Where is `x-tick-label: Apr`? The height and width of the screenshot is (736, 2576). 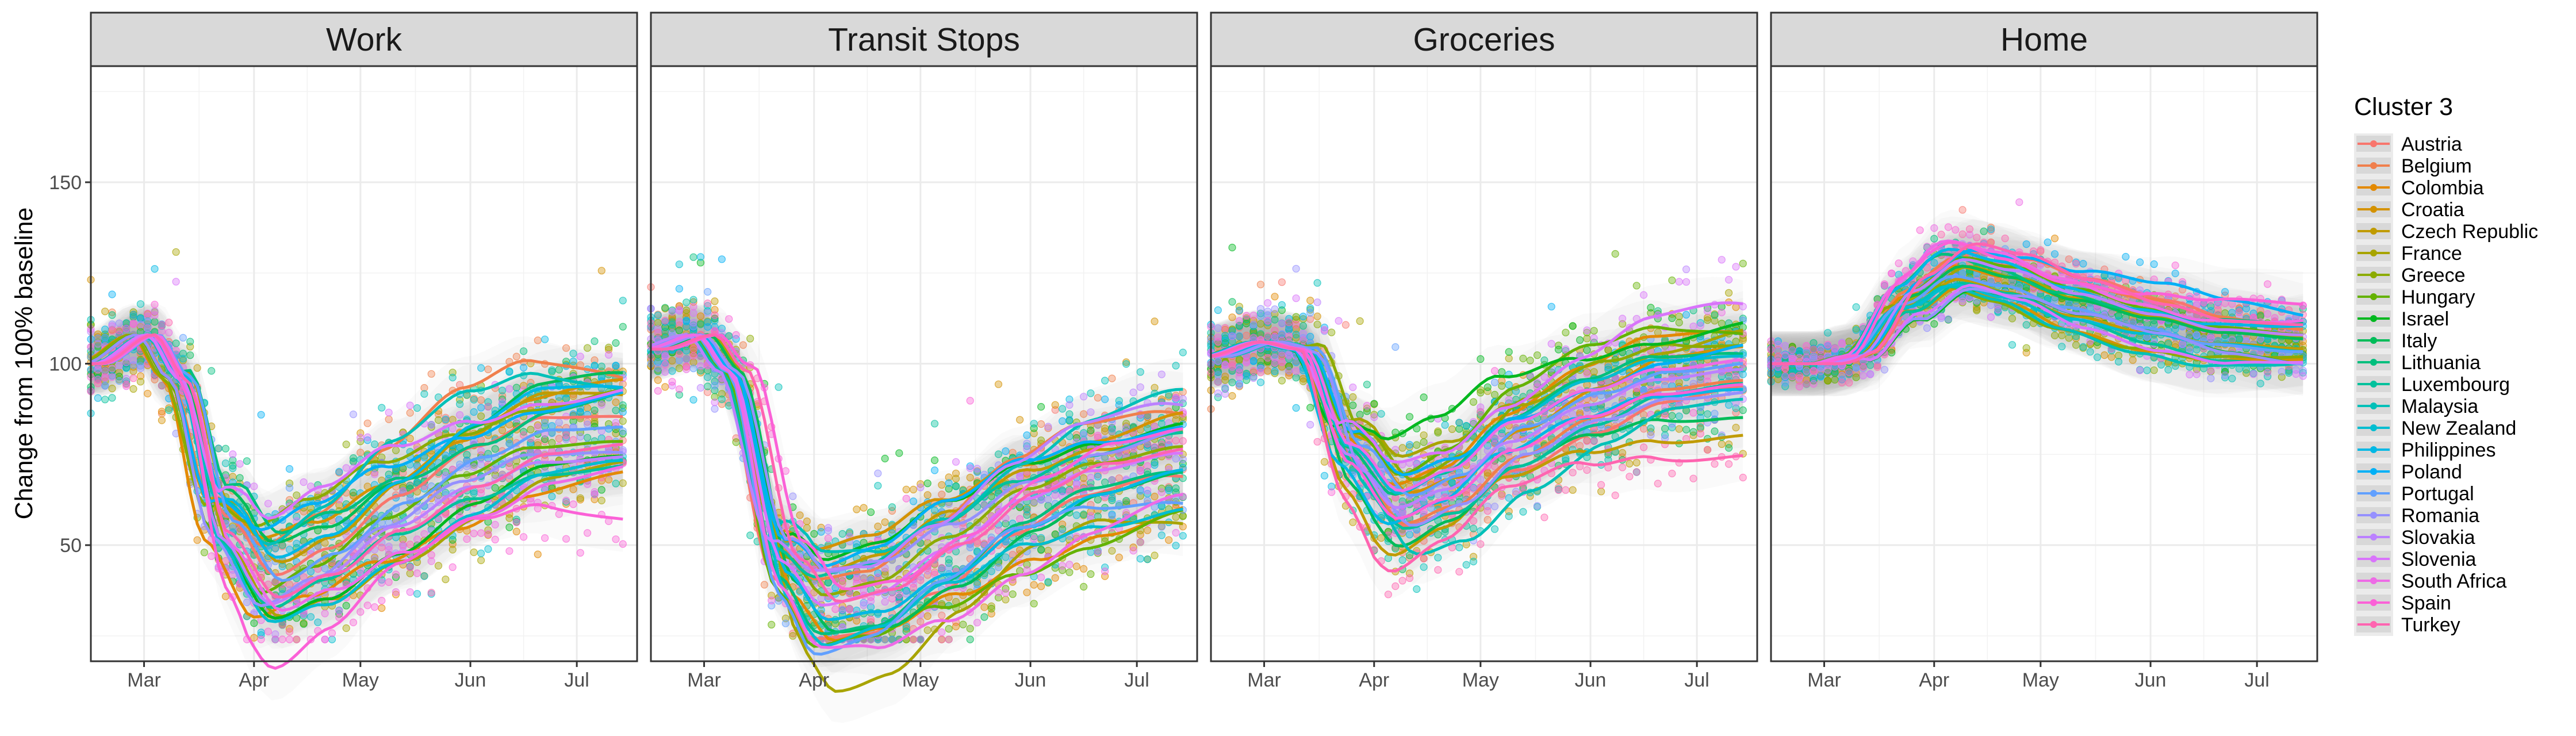
x-tick-label: Apr is located at coordinates (254, 680).